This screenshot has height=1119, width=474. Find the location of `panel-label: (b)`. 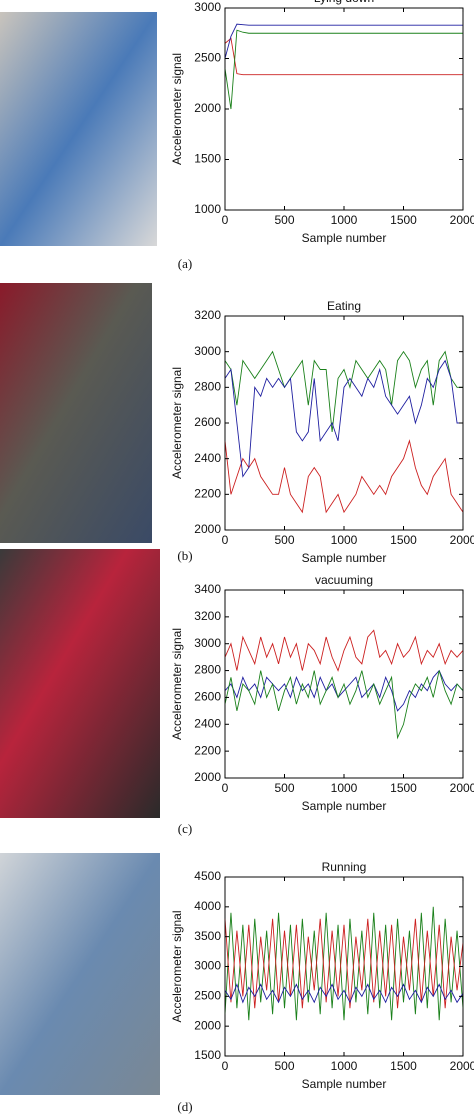

panel-label: (b) is located at coordinates (184, 555).